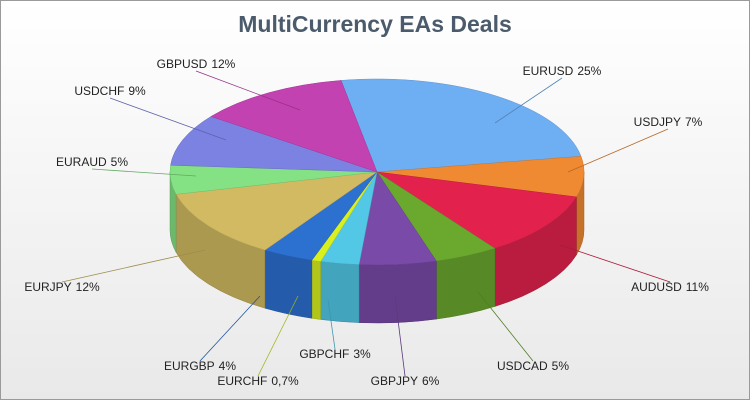 This screenshot has width=750, height=400. Describe the element at coordinates (81, 162) in the screenshot. I see `slice-category: EURAUD` at that location.